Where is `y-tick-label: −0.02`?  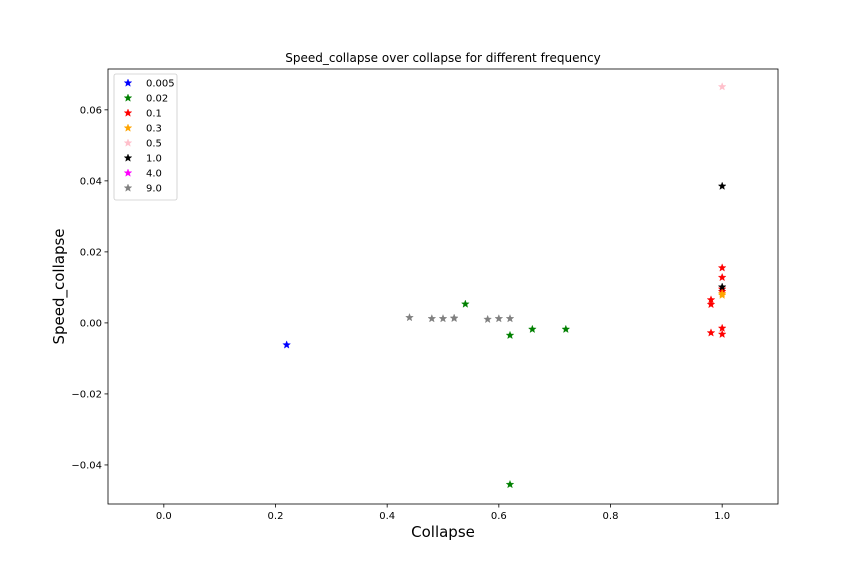
y-tick-label: −0.02 is located at coordinates (86, 394).